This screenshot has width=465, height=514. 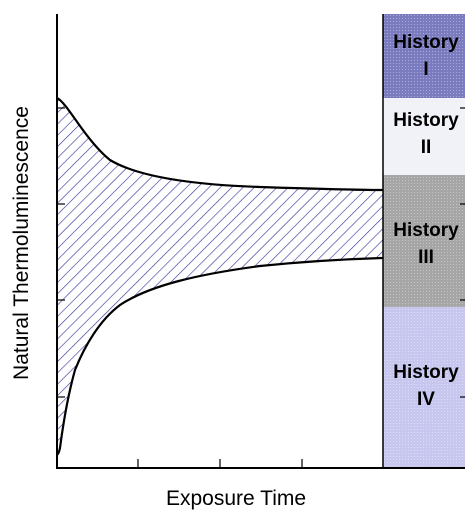 I want to click on history-3-numeral: III, so click(x=426, y=257).